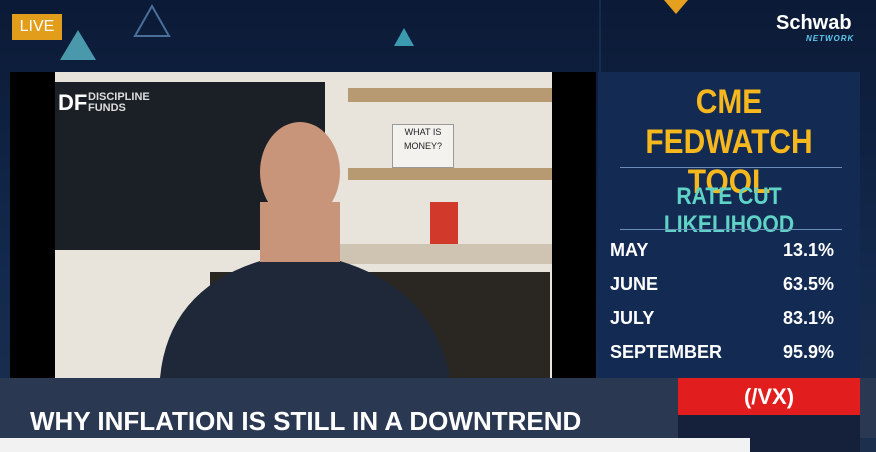  Describe the element at coordinates (629, 250) in the screenshot. I see `month-label: MAY` at that location.